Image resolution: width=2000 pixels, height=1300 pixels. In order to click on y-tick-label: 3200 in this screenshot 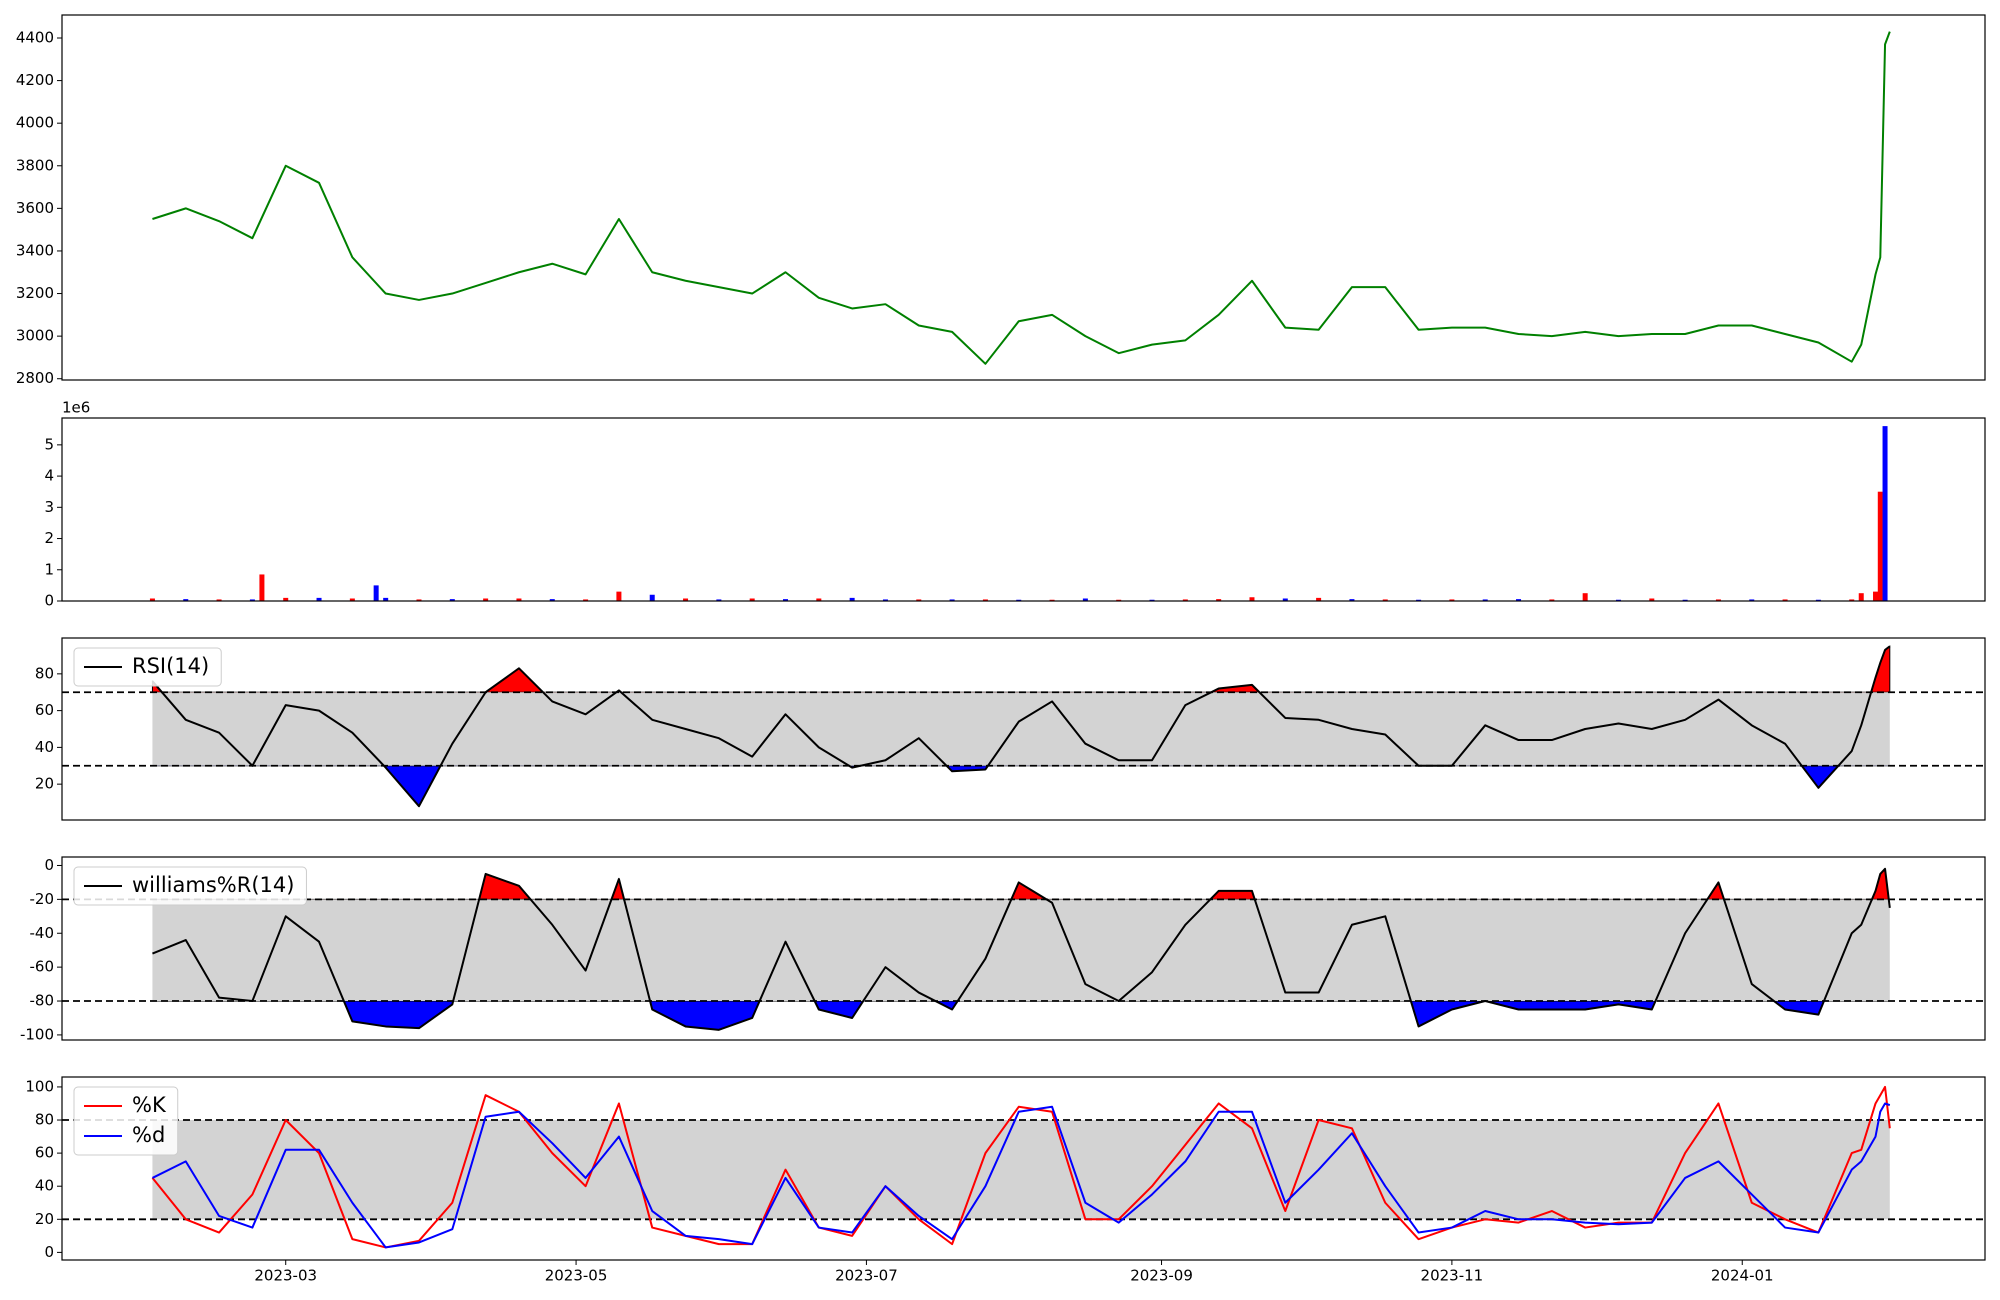, I will do `click(35, 293)`.